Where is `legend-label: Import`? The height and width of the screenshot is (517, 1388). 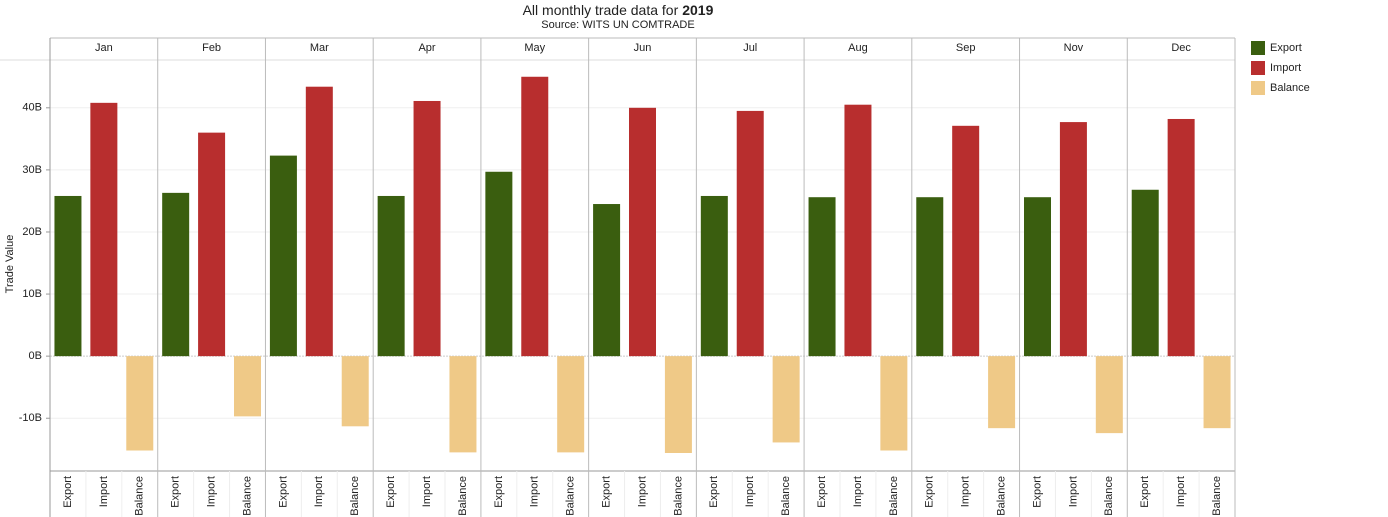 legend-label: Import is located at coordinates (1285, 68).